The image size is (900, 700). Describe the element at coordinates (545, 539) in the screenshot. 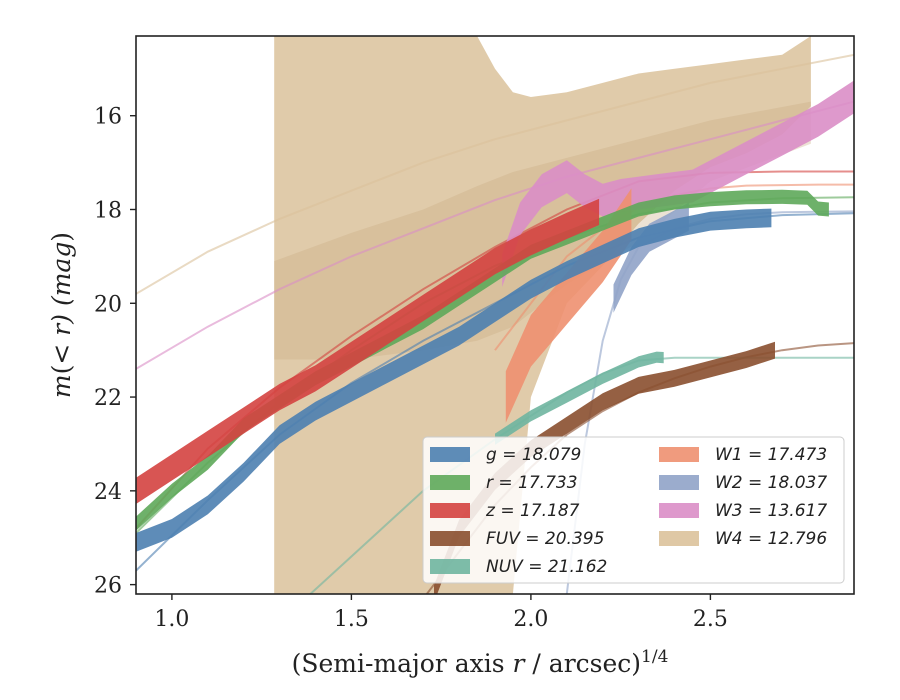

I see `legend-label-fuv: FUV = 20.395` at that location.